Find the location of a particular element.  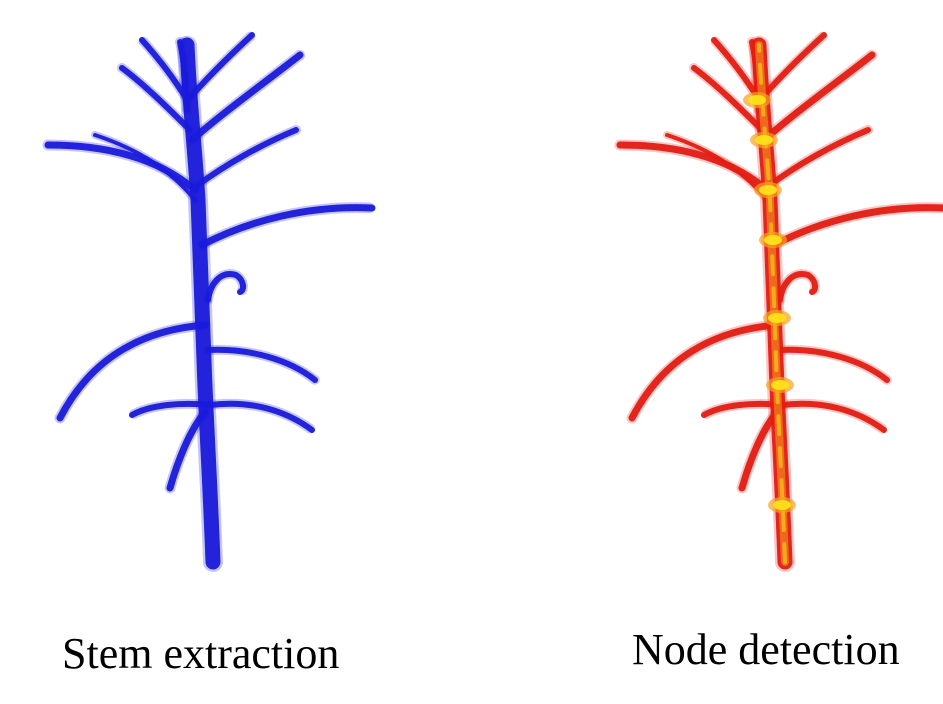

tip-branch-right-scatter is located at coordinates (220, 67).